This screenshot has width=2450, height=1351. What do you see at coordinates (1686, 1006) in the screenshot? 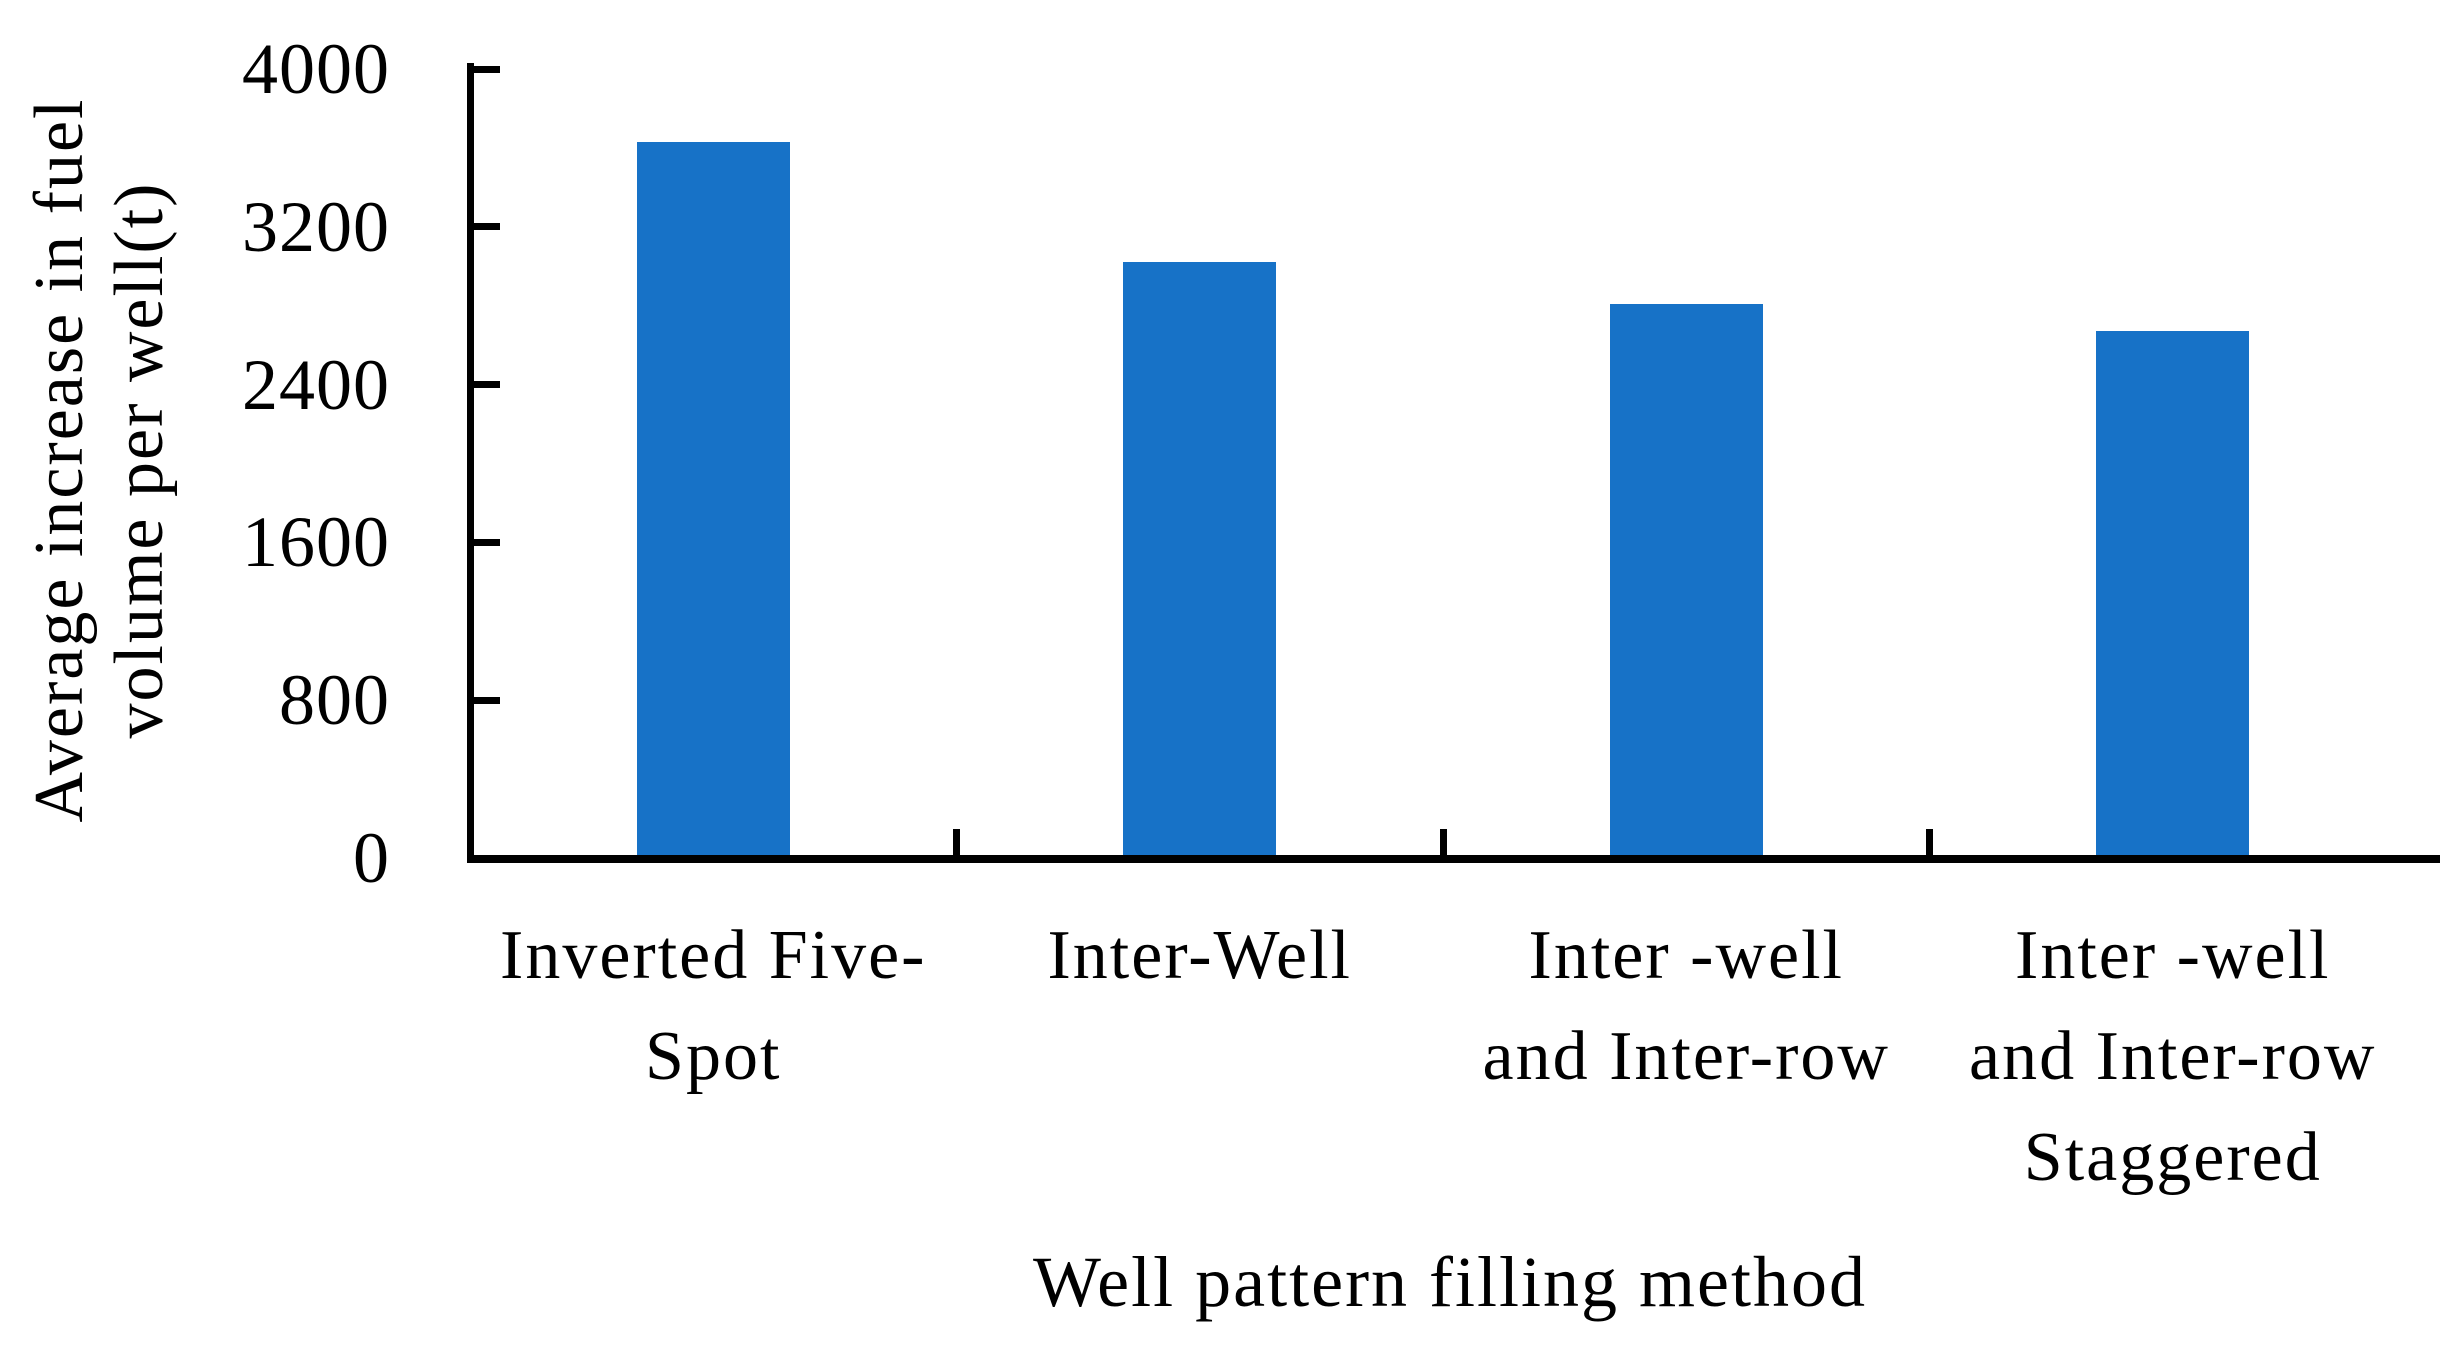
I see `x-category-label: Inter -well and Inter-row` at bounding box center [1686, 1006].